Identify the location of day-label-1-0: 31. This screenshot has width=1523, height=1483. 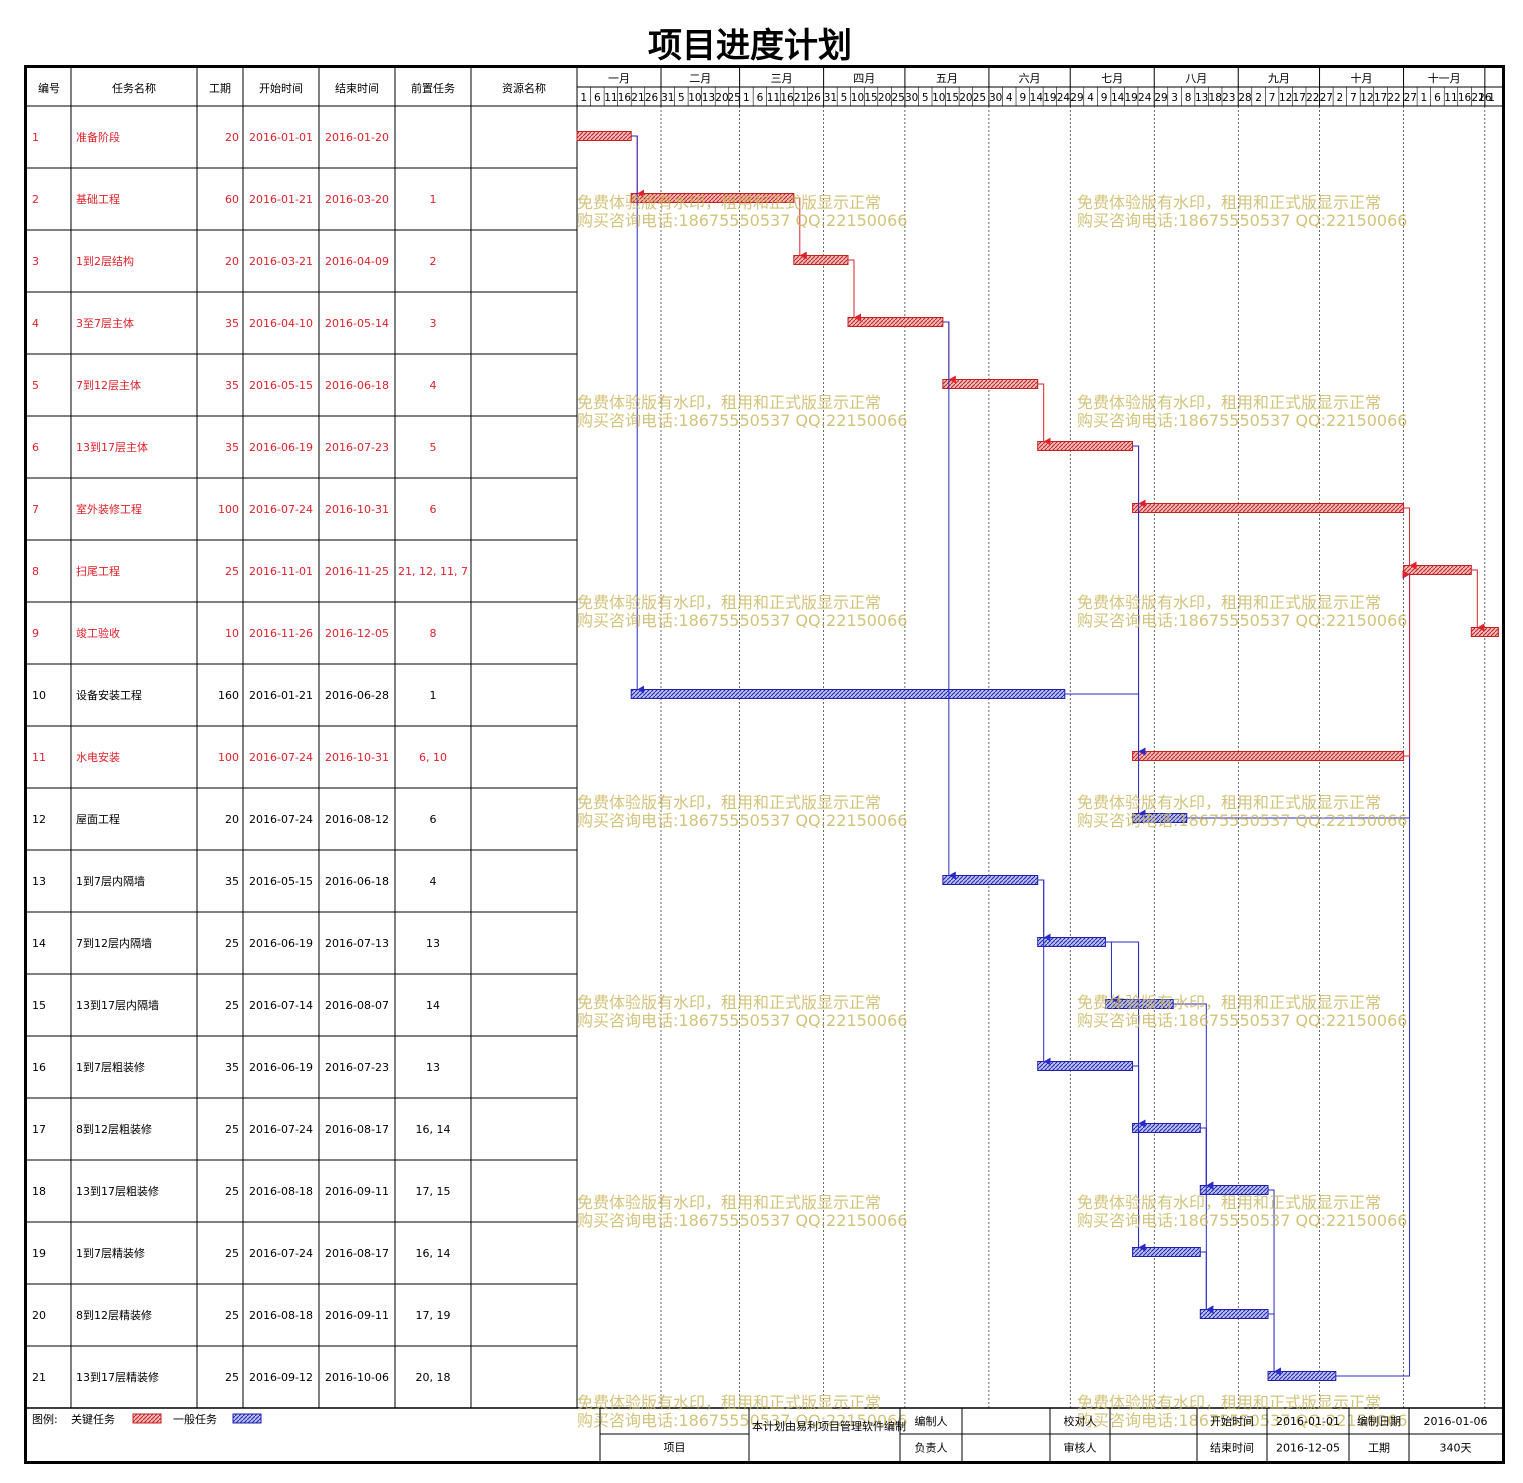
(667, 98).